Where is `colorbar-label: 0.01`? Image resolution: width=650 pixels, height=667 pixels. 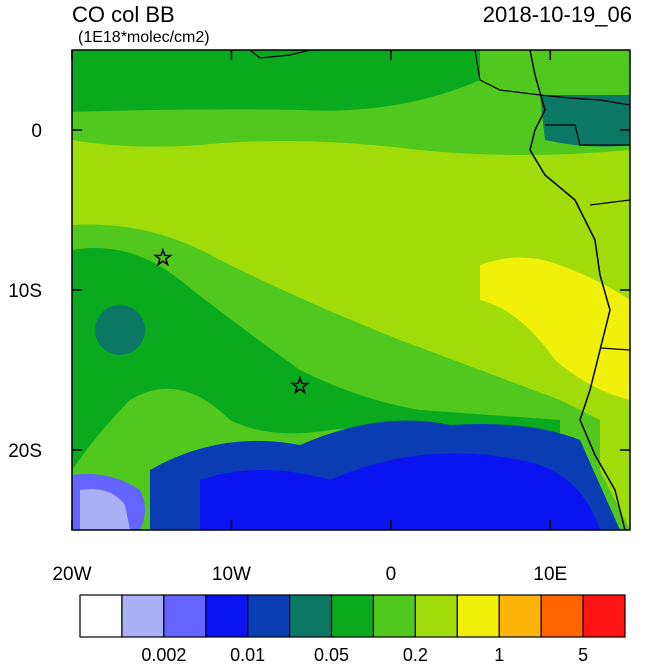
colorbar-label: 0.01 is located at coordinates (247, 655).